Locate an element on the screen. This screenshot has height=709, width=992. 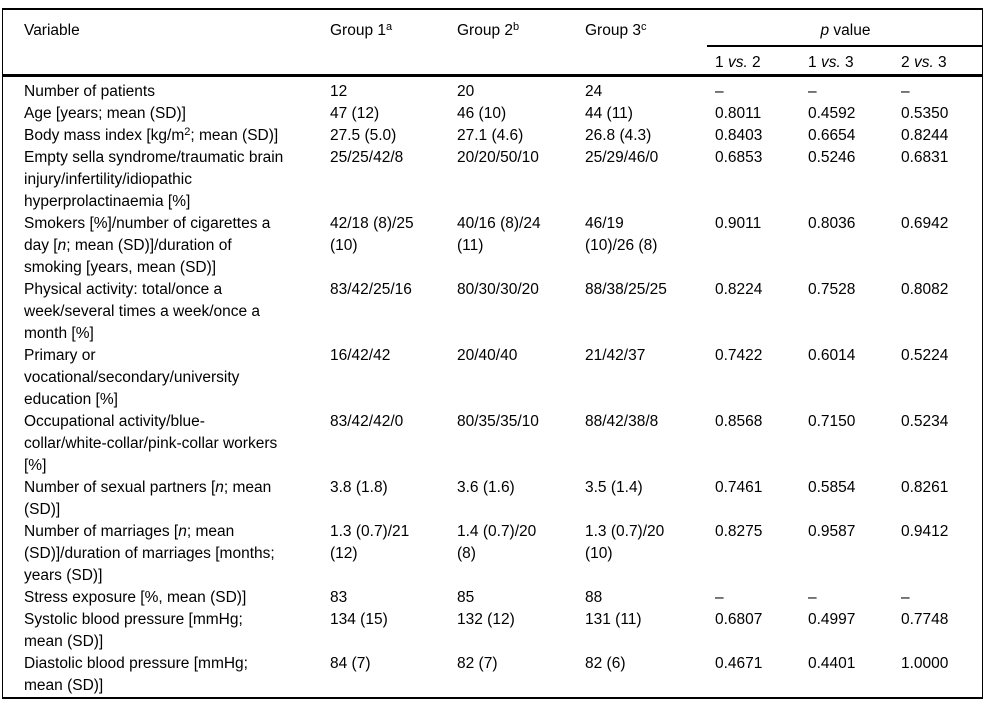
text-run: Group 3 is located at coordinates (613, 30).